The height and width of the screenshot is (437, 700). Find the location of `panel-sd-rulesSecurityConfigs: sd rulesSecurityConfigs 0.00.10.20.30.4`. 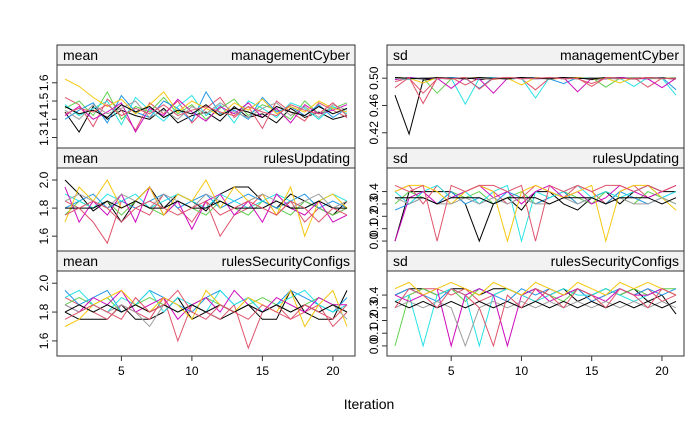

panel-sd-rulesSecurityConfigs: sd rulesSecurityConfigs 0.00.10.20.30.4 is located at coordinates (526, 303).